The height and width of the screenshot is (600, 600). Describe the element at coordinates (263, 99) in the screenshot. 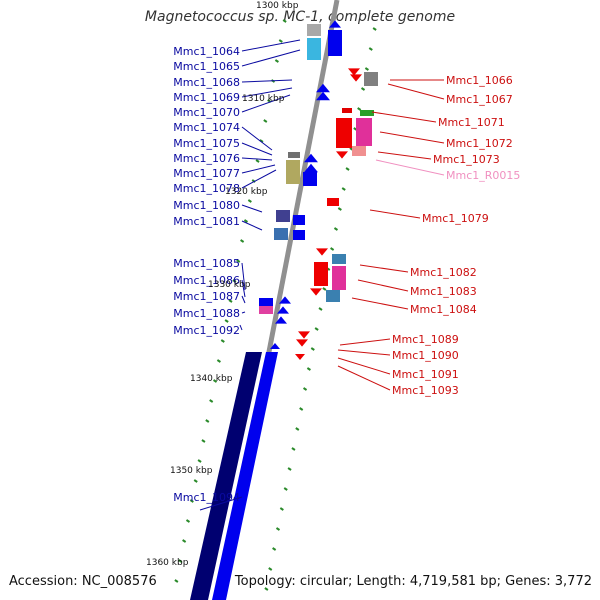

I see `kbp-label: 1310 kbp` at that location.